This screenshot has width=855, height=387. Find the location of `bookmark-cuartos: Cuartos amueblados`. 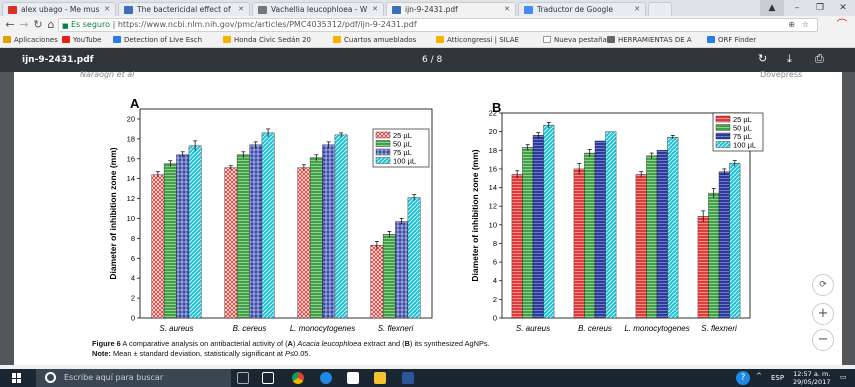

bookmark-cuartos: Cuartos amueblados is located at coordinates (374, 40).